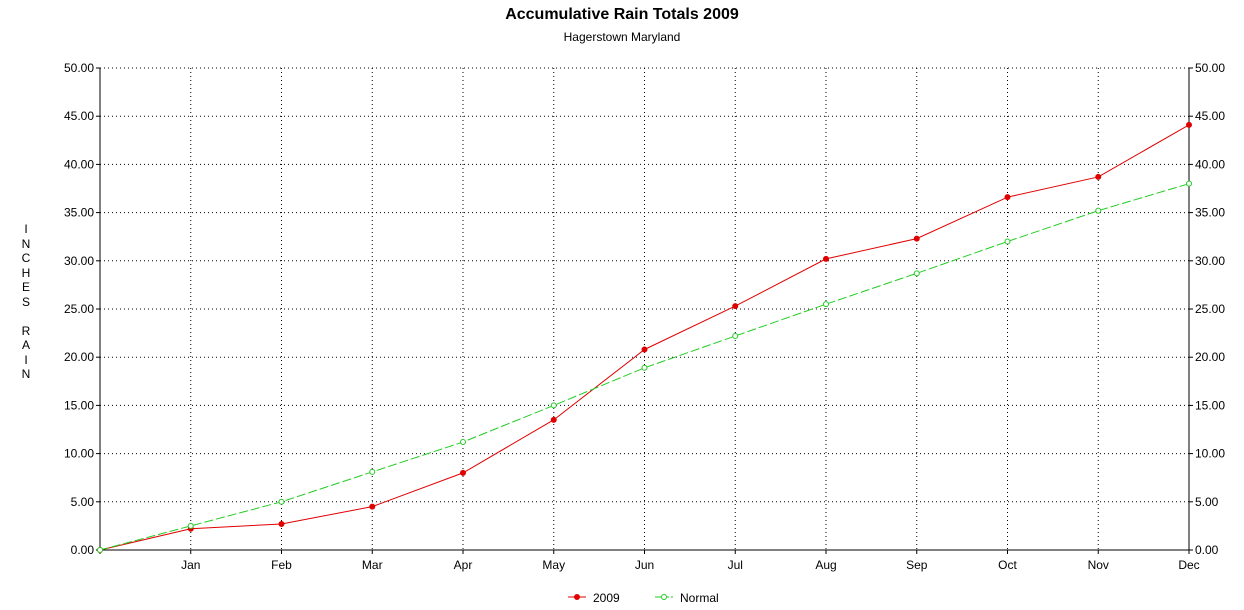 This screenshot has height=610, width=1244. I want to click on x-tick-label: Dec, so click(1188, 565).